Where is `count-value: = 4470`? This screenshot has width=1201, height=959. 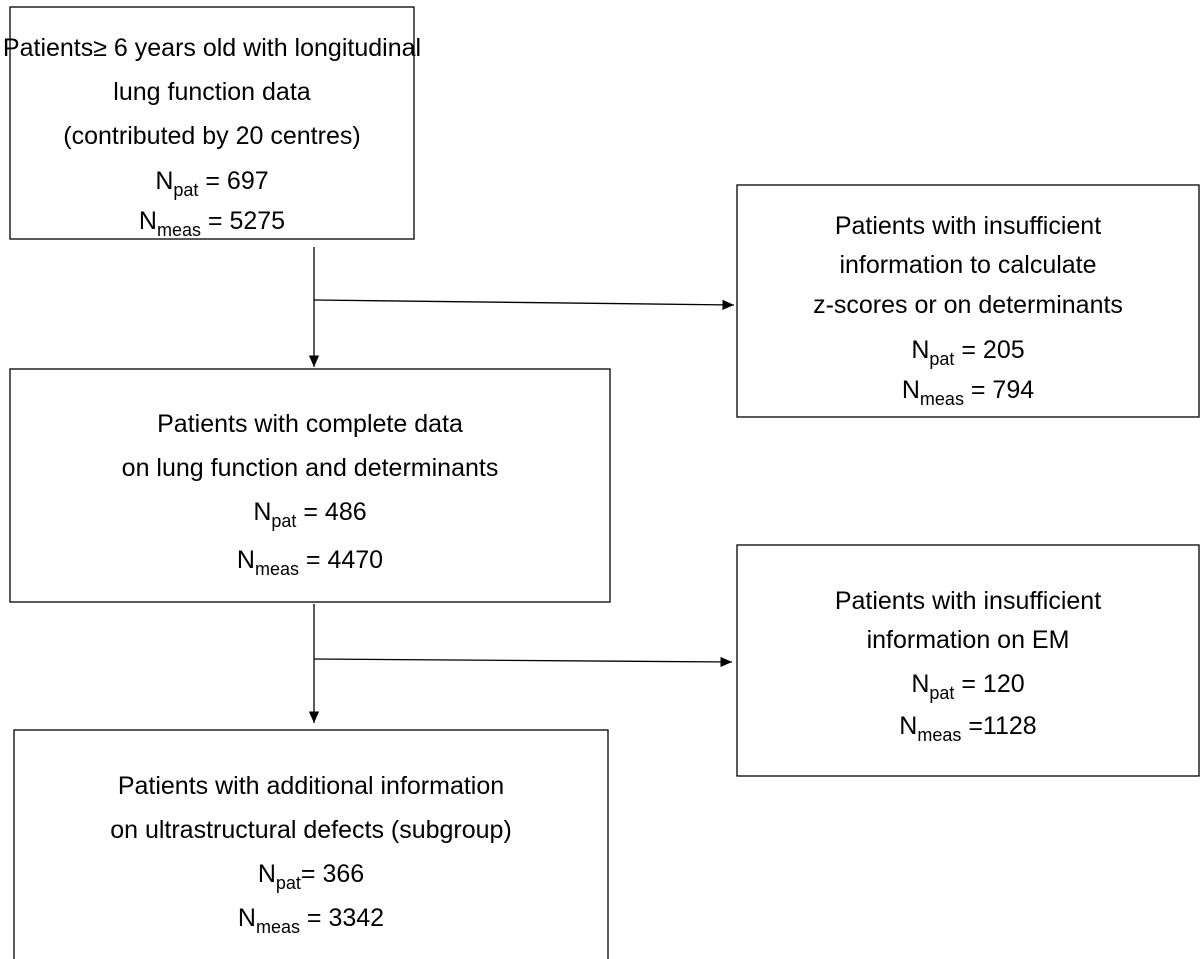 count-value: = 4470 is located at coordinates (341, 560).